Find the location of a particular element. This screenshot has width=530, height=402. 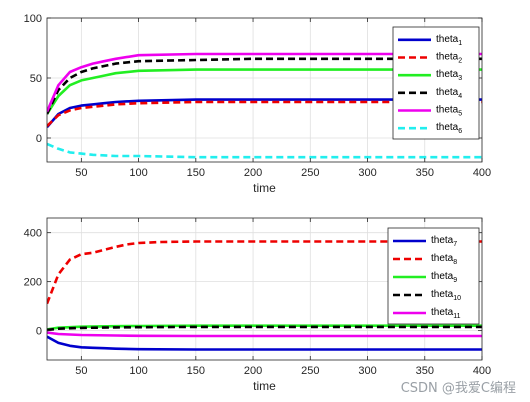

legend-entry-theta-8: theta8 is located at coordinates (444, 259).